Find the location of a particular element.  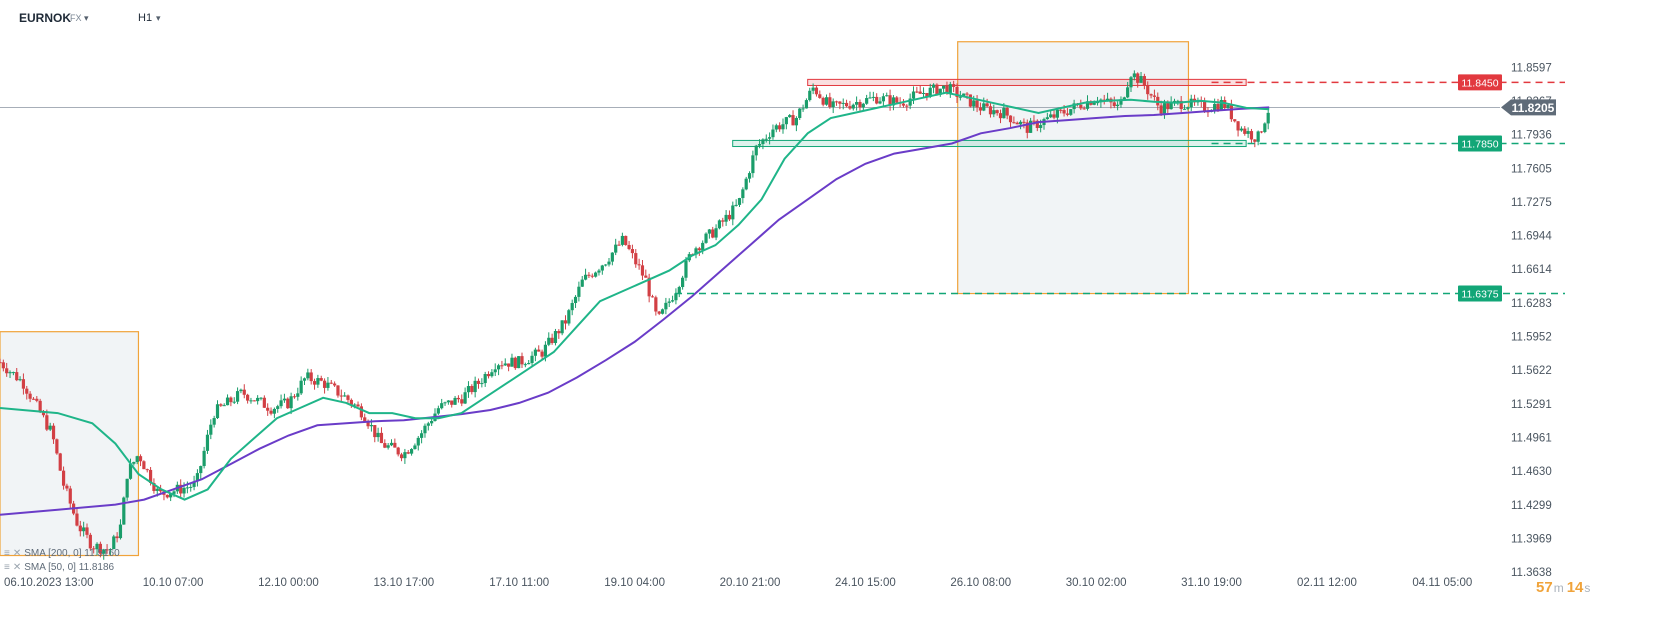

level-label-bg is located at coordinates (1480, 143).